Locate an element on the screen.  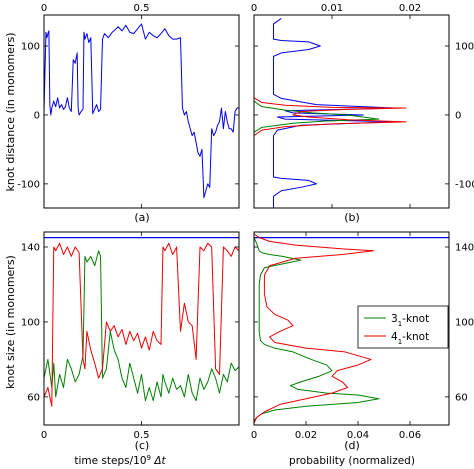
series-line-d-red is located at coordinates (314, 328).